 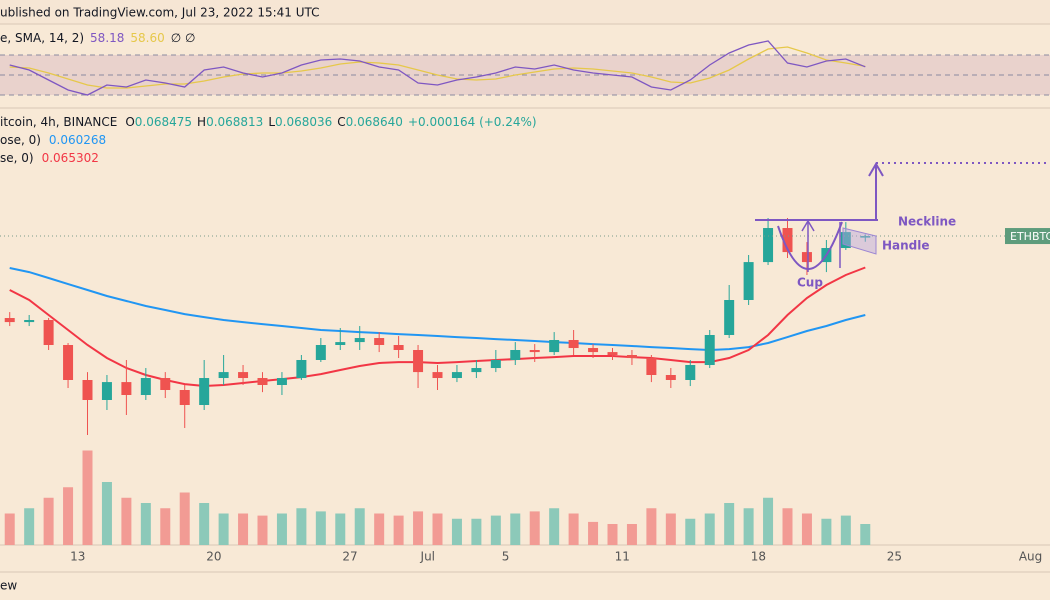 What do you see at coordinates (349, 557) in the screenshot?
I see `x-tick-label: 27` at bounding box center [349, 557].